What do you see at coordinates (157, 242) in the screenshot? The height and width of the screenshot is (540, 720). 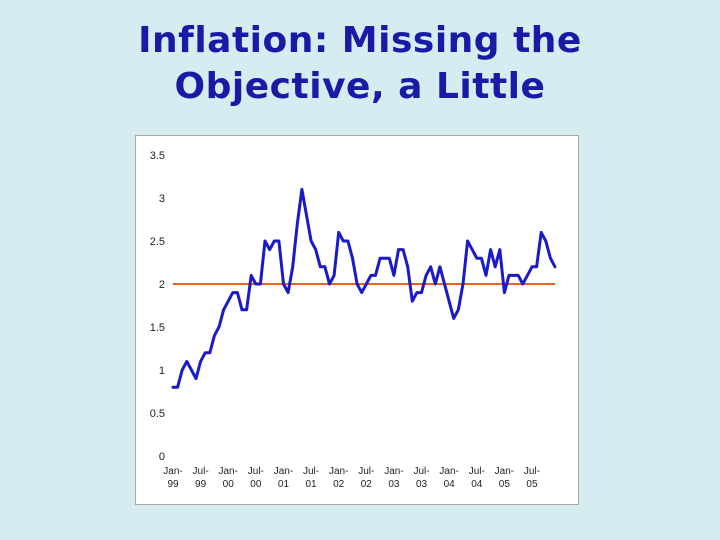 I see `y-tick-label: 2.5` at bounding box center [157, 242].